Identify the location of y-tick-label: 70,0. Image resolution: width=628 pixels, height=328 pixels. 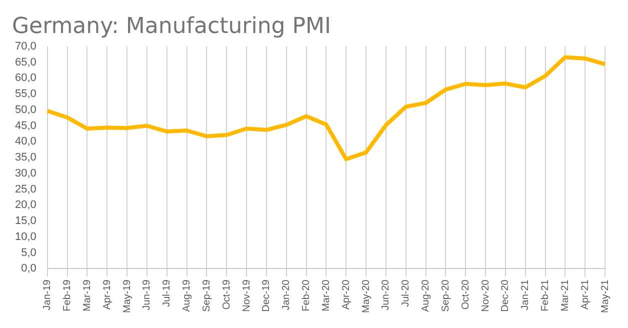
(25, 46).